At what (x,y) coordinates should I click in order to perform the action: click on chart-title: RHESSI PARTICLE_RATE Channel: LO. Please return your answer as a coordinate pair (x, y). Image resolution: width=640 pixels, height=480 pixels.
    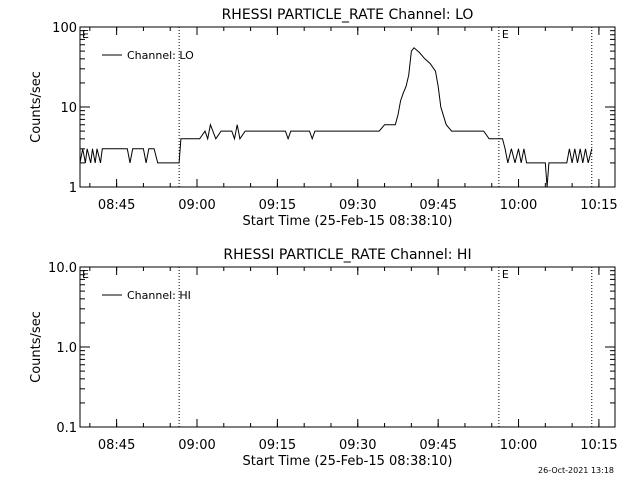
    Looking at the image, I should click on (348, 15).